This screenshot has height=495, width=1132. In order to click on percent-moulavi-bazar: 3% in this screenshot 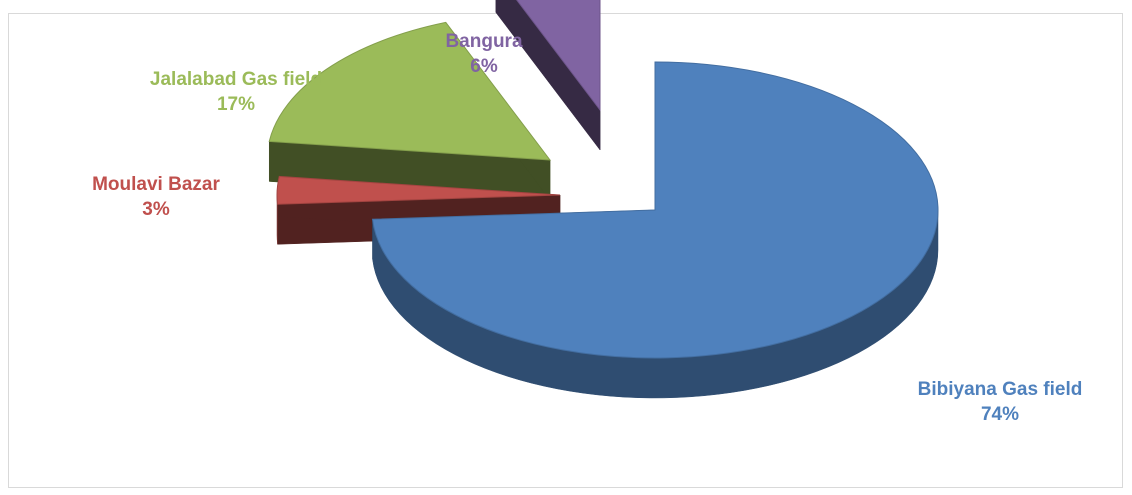, I will do `click(156, 209)`.